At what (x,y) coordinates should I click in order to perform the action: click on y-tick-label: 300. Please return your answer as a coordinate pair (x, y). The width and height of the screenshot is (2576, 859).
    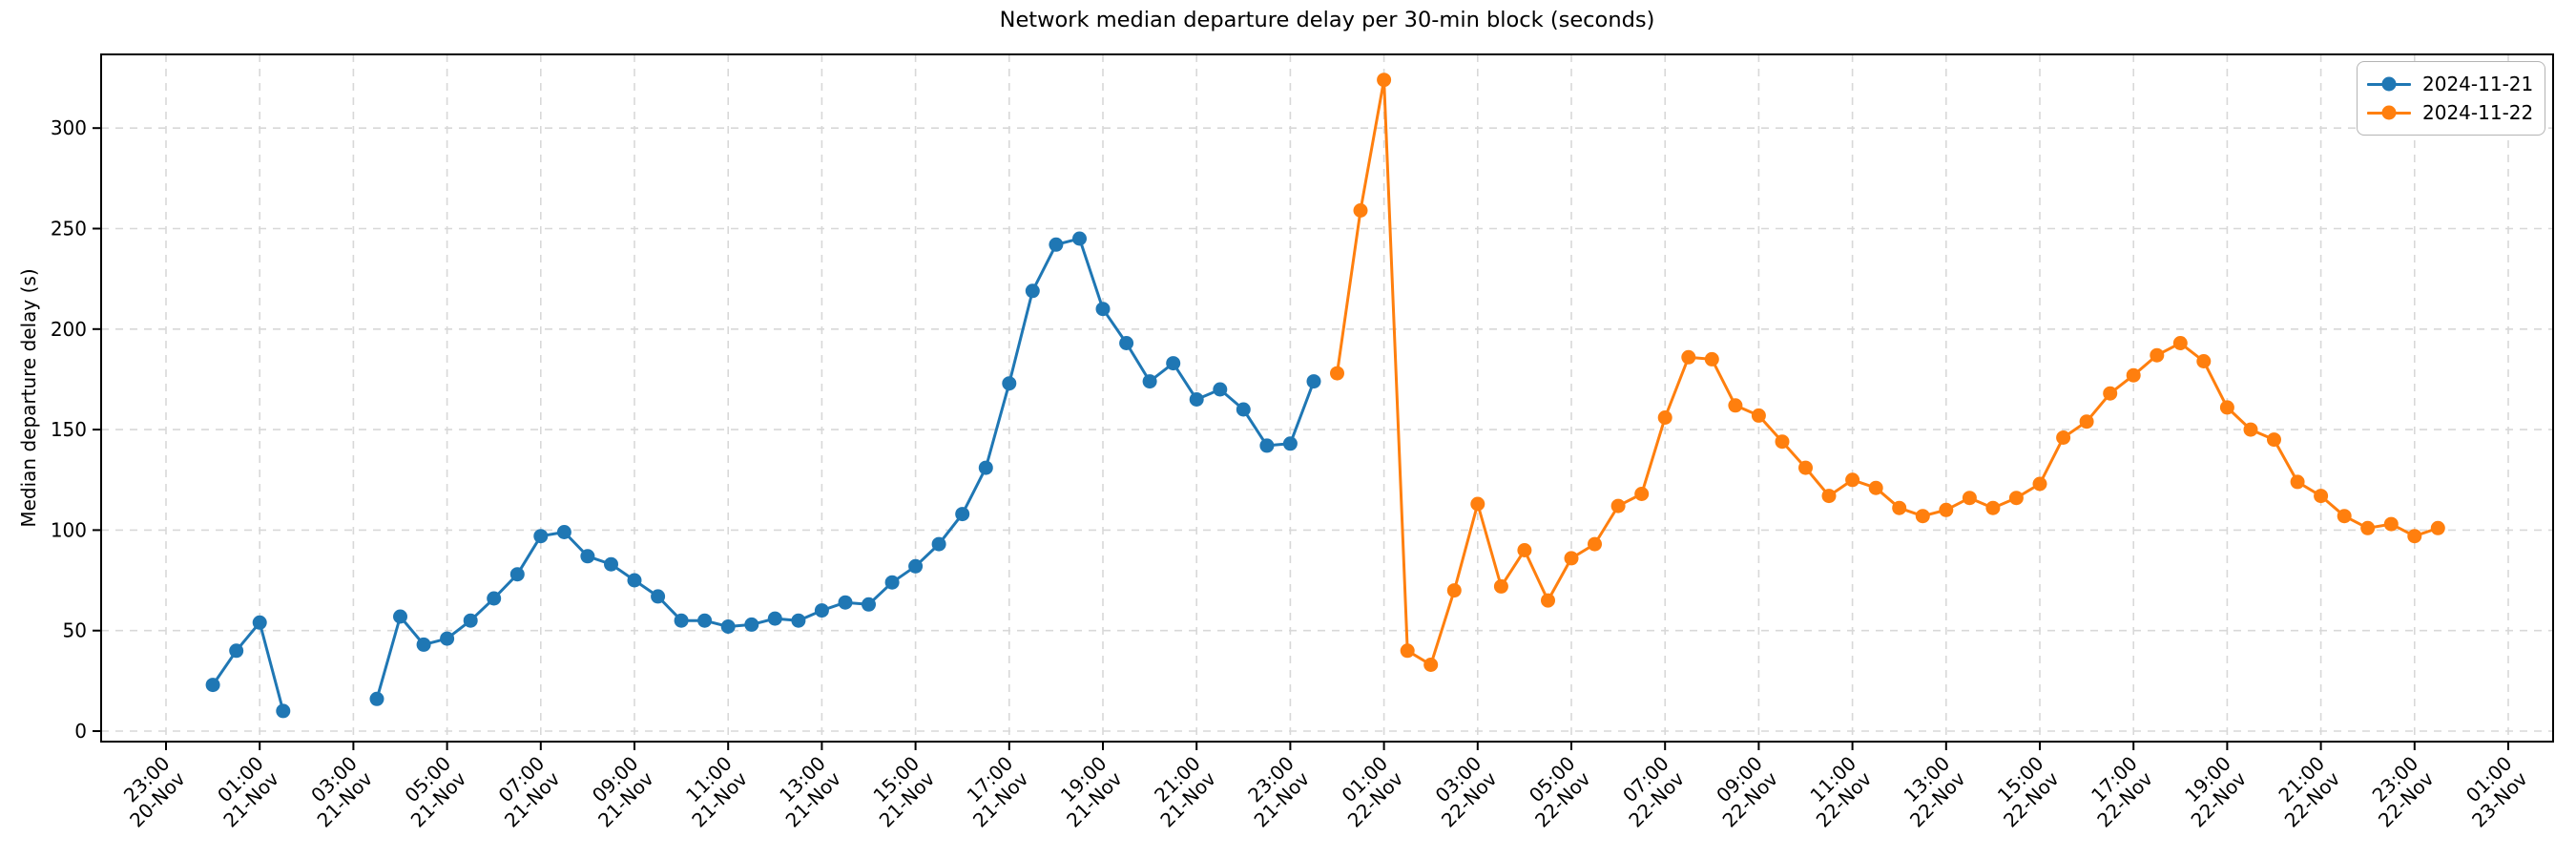
    Looking at the image, I should click on (69, 127).